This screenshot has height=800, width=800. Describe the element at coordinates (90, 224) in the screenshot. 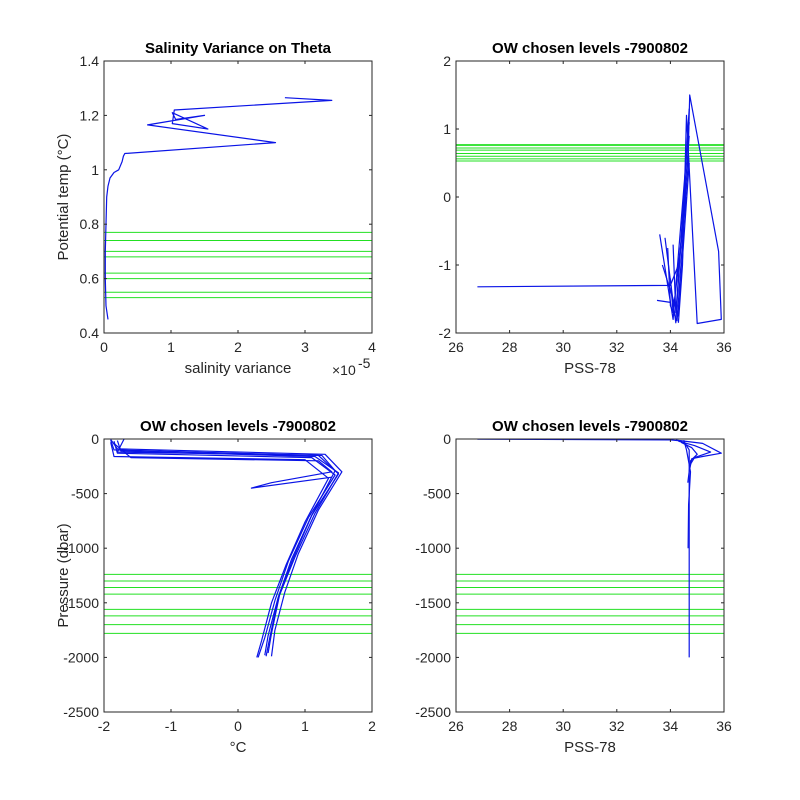

I see `y-tick-label: 0.8` at that location.